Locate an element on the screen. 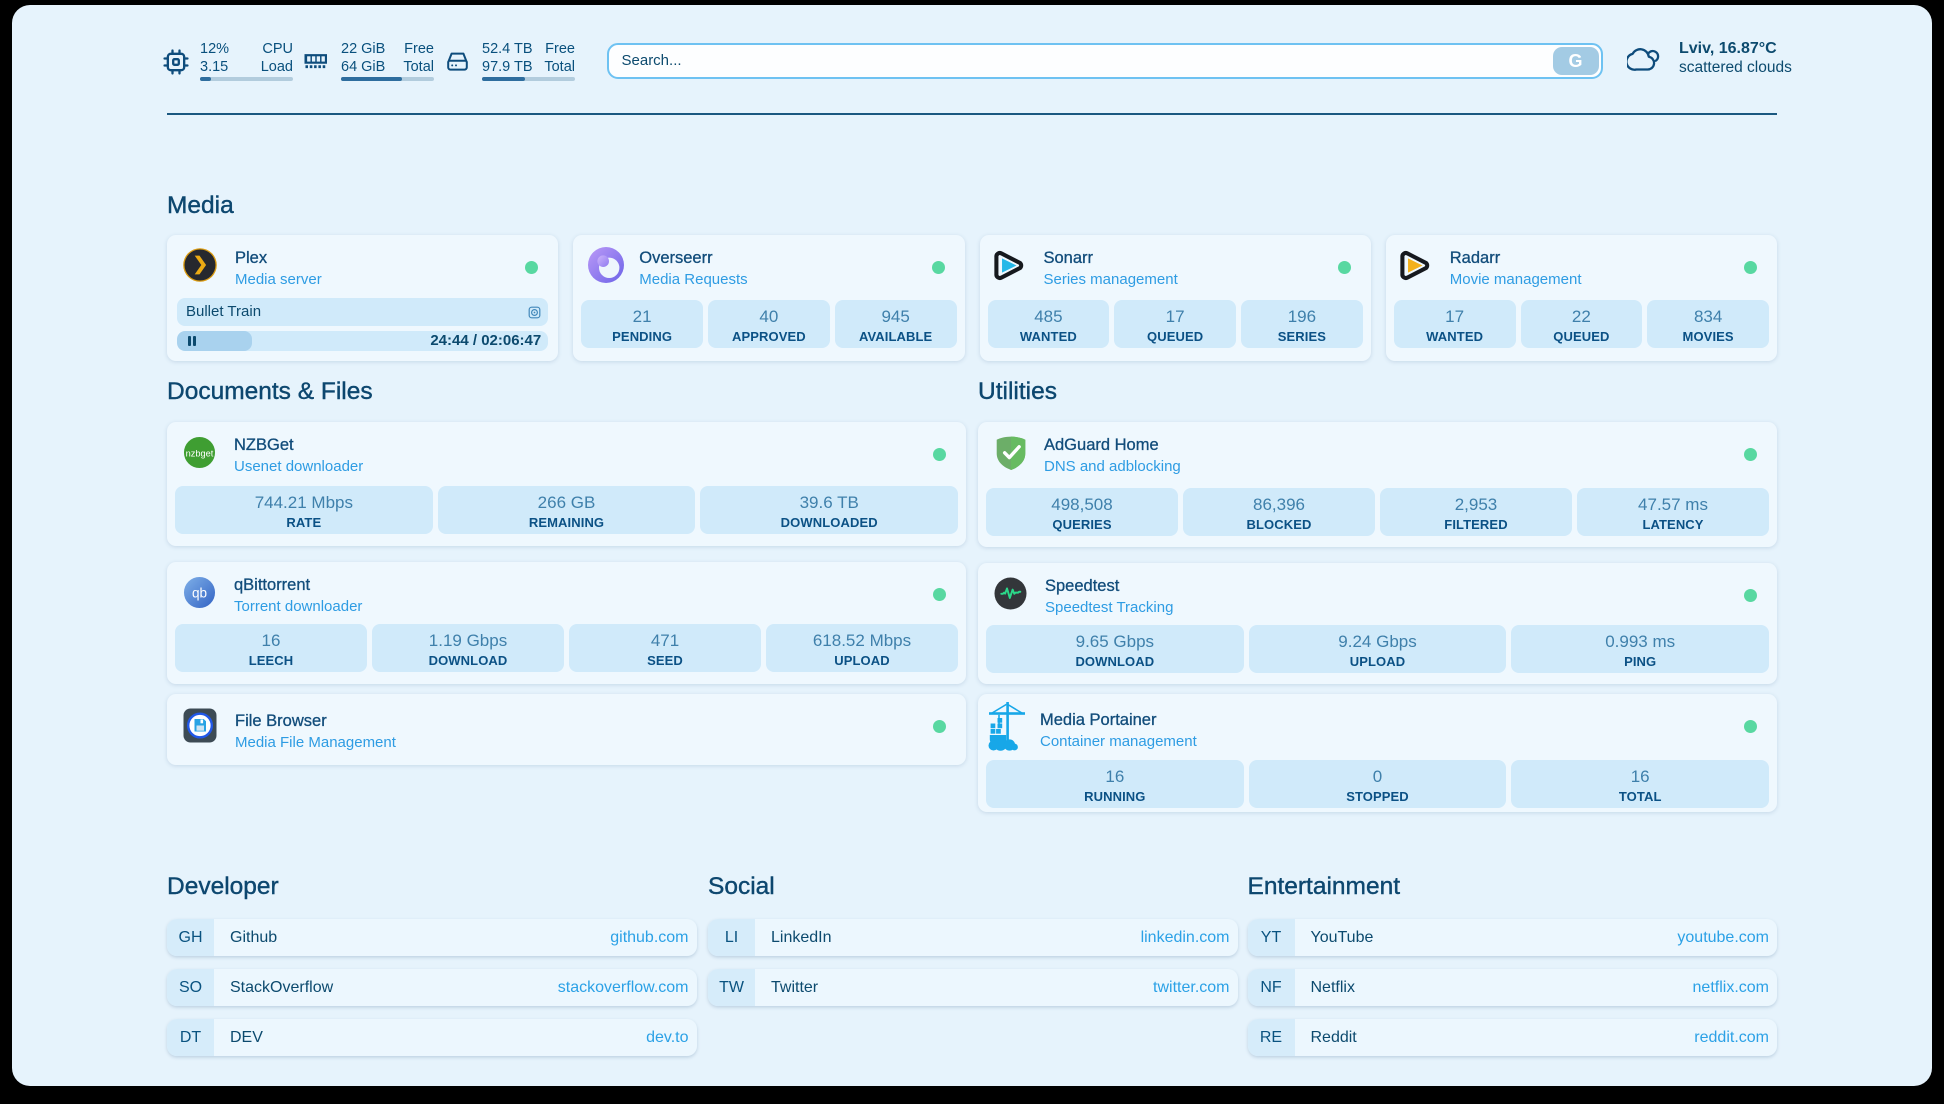  svg-text: qb is located at coordinates (199, 592).